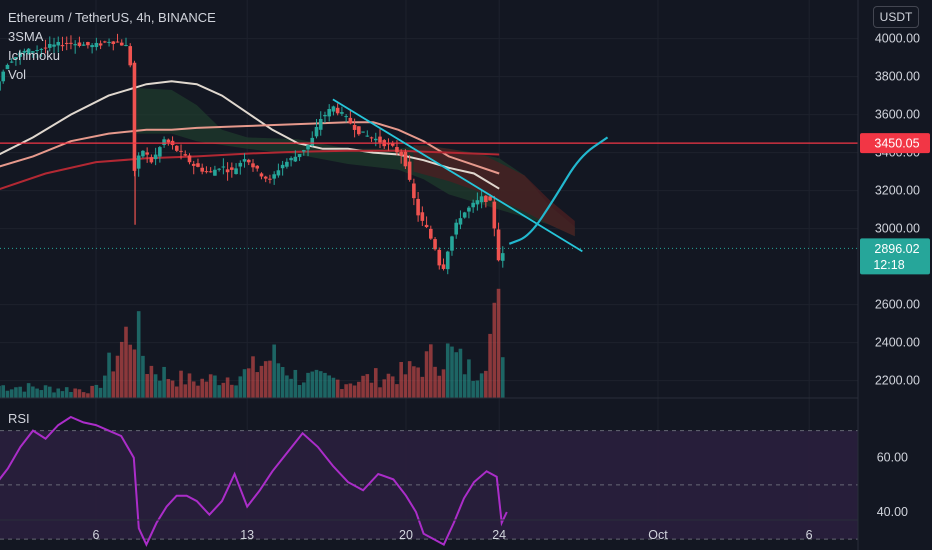  I want to click on descending-trendline, so click(457, 175).